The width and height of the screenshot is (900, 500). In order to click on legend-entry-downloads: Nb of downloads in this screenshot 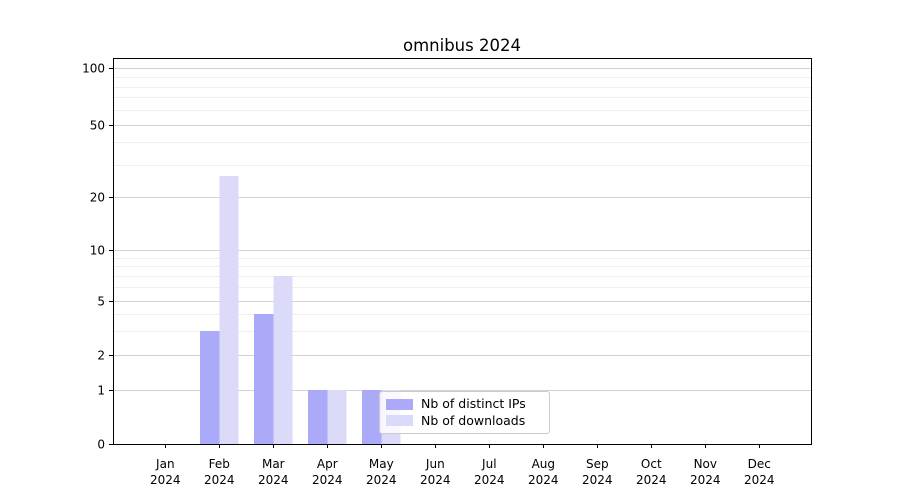, I will do `click(463, 420)`.